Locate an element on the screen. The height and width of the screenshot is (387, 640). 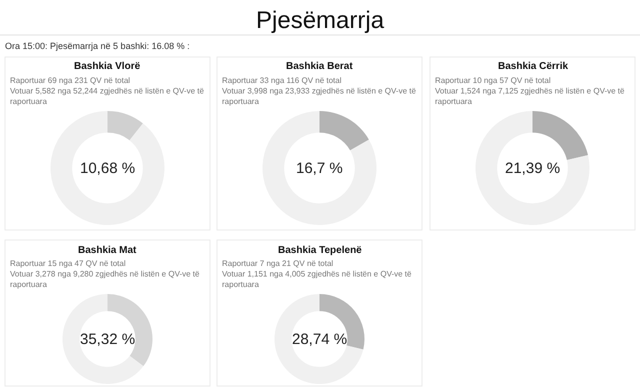
text: 16,7 % is located at coordinates (319, 168).